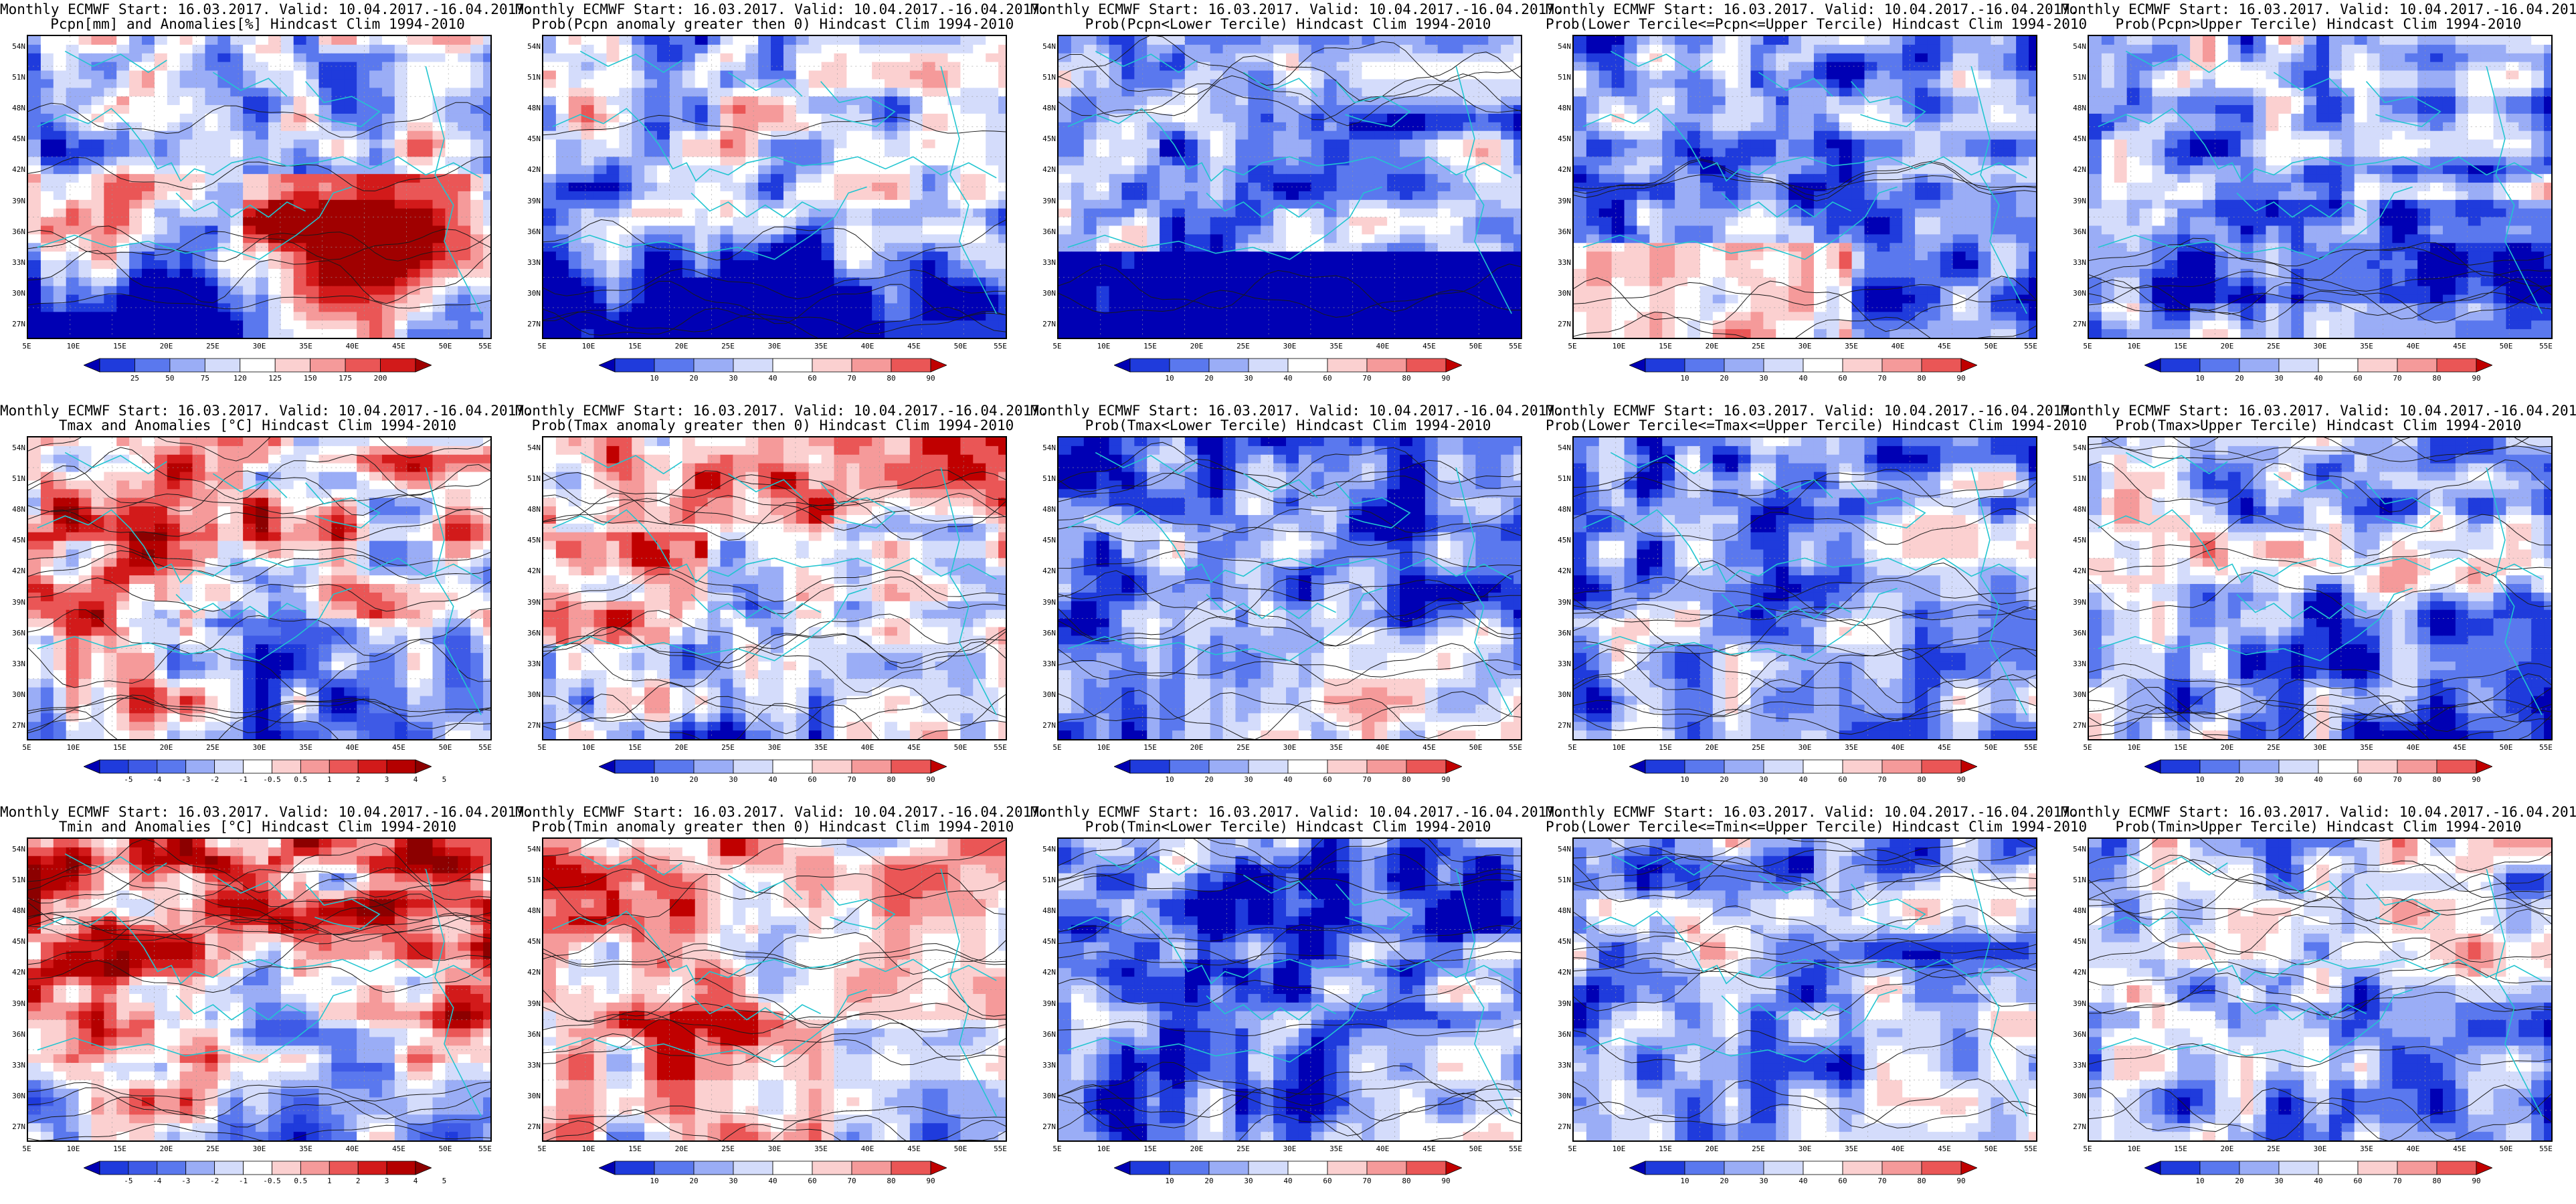  Describe the element at coordinates (272, 1181) in the screenshot. I see `color-bar-tick-label: -0.5` at that location.